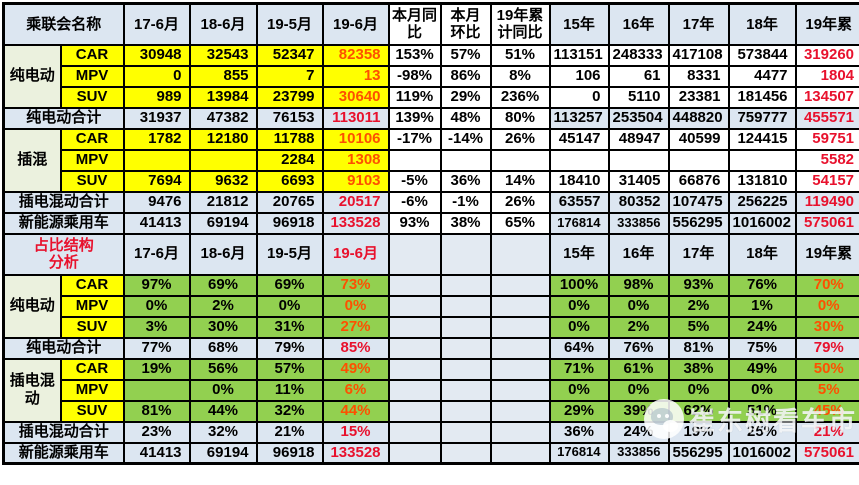 The width and height of the screenshot is (859, 485). I want to click on data-cell: 41413, so click(157, 453).